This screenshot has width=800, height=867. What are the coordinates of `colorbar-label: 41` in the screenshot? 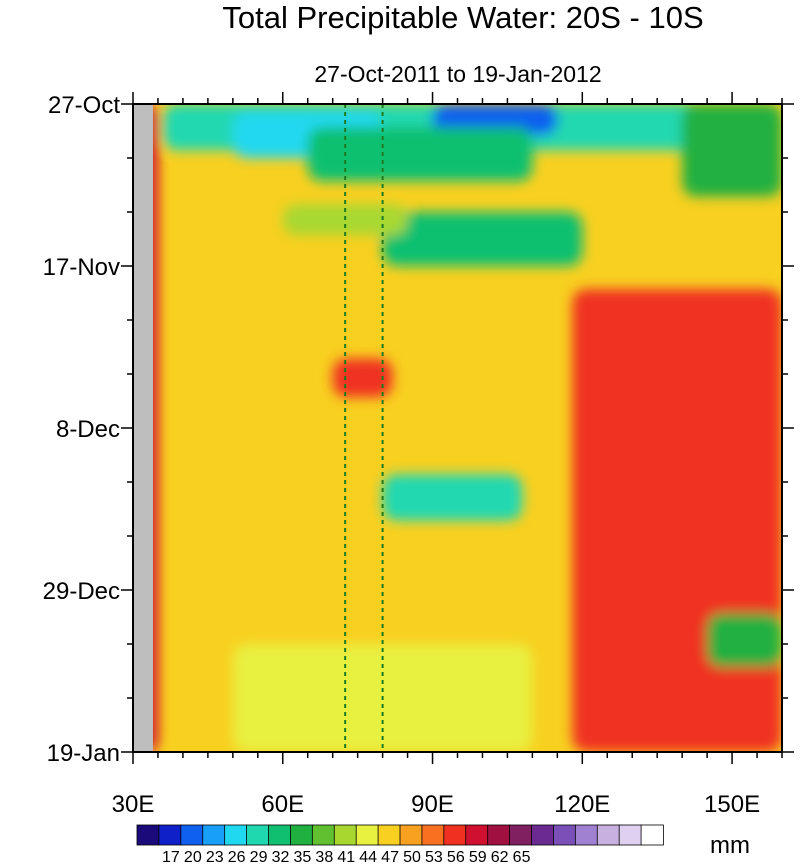 It's located at (346, 857).